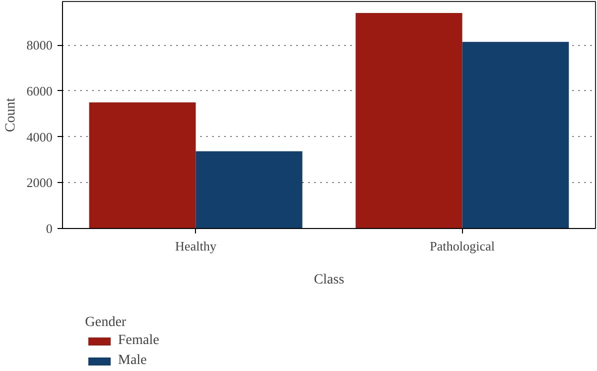 The width and height of the screenshot is (597, 371). Describe the element at coordinates (463, 246) in the screenshot. I see `x-tick-label: Pathological` at that location.